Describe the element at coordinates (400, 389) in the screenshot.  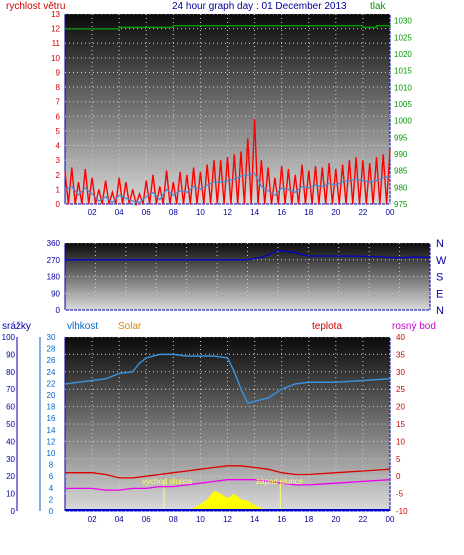
I see `temperature-tick: 25` at that location.